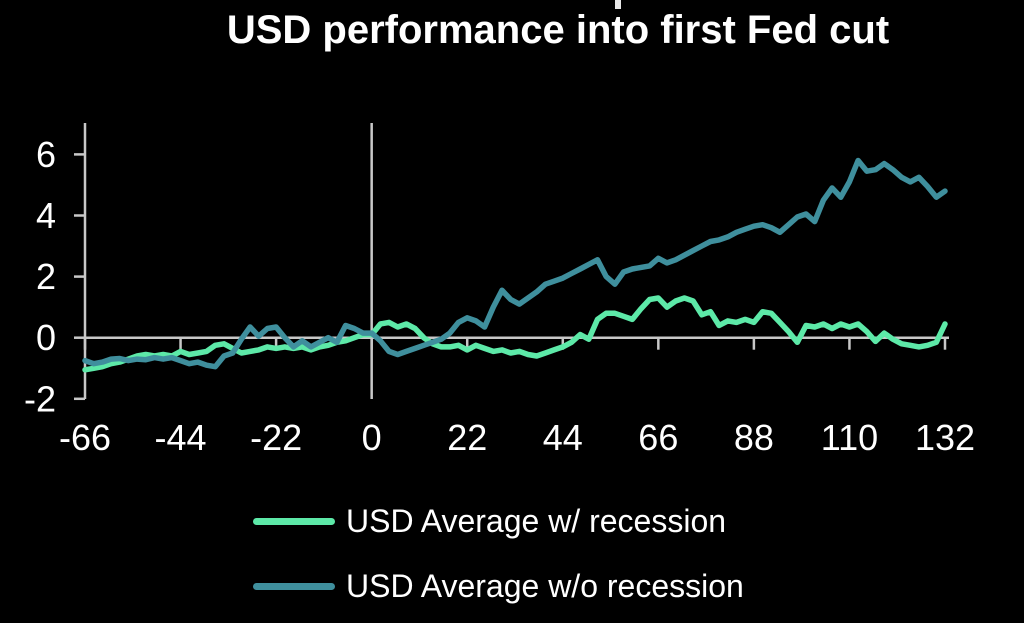 The height and width of the screenshot is (623, 1024). What do you see at coordinates (46, 215) in the screenshot?
I see `y-tick-label: 4` at bounding box center [46, 215].